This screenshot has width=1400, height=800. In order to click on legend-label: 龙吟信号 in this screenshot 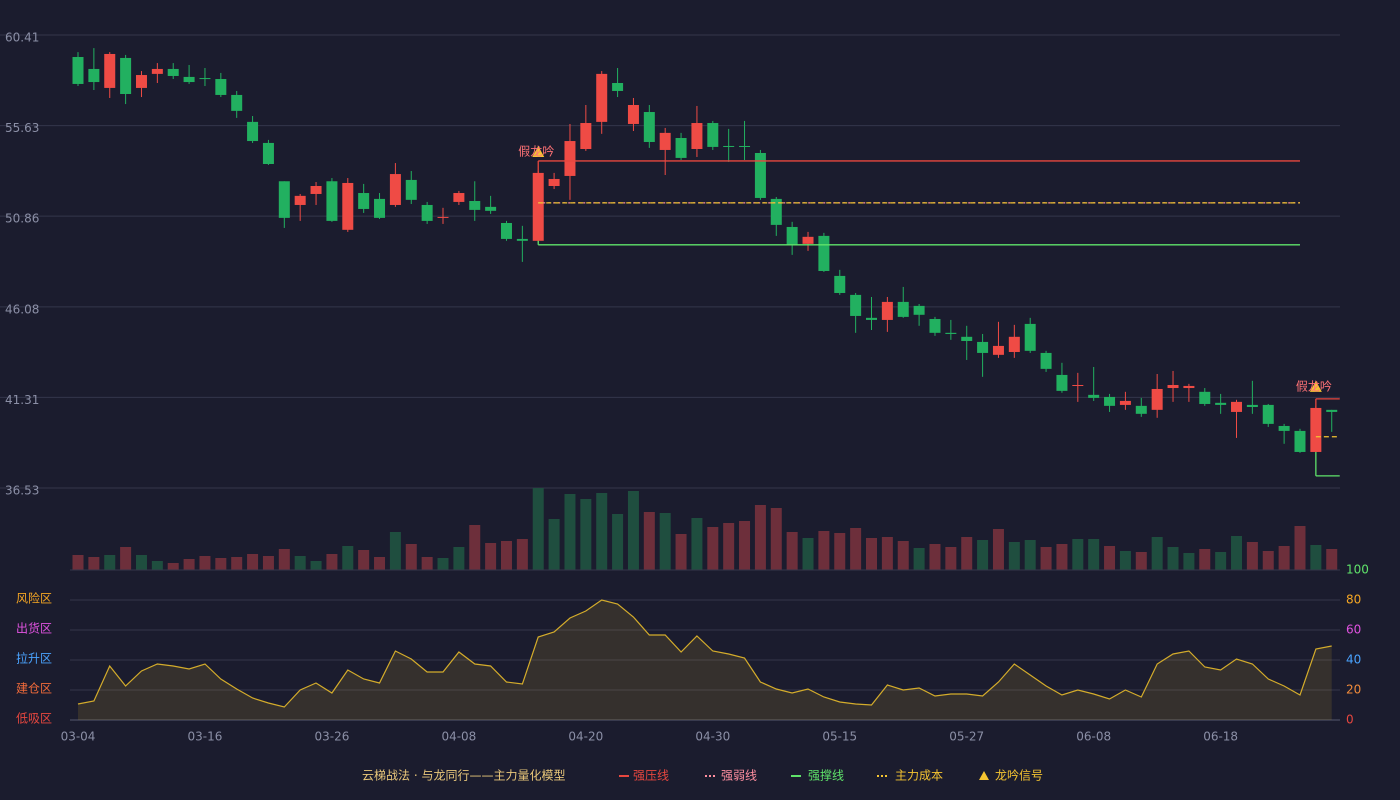, I will do `click(1019, 775)`.